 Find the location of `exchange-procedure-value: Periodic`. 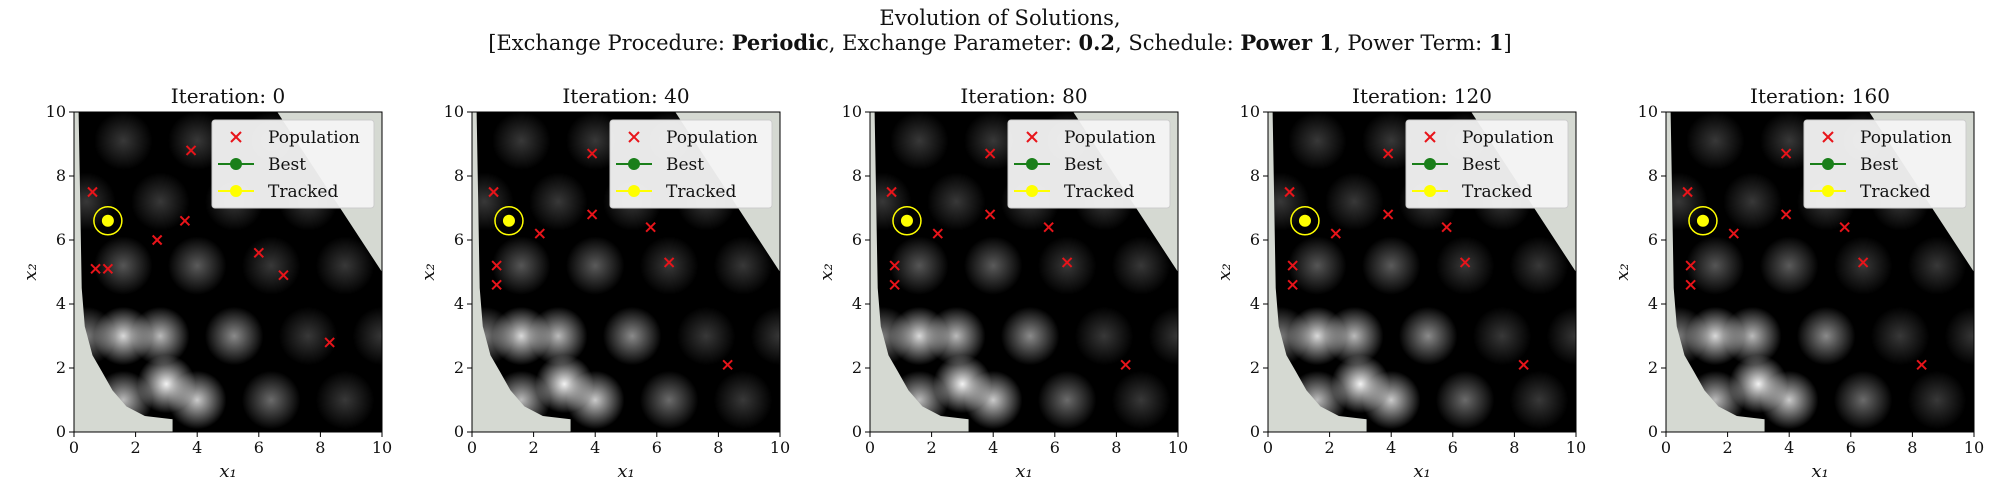

exchange-procedure-value: Periodic is located at coordinates (780, 42).